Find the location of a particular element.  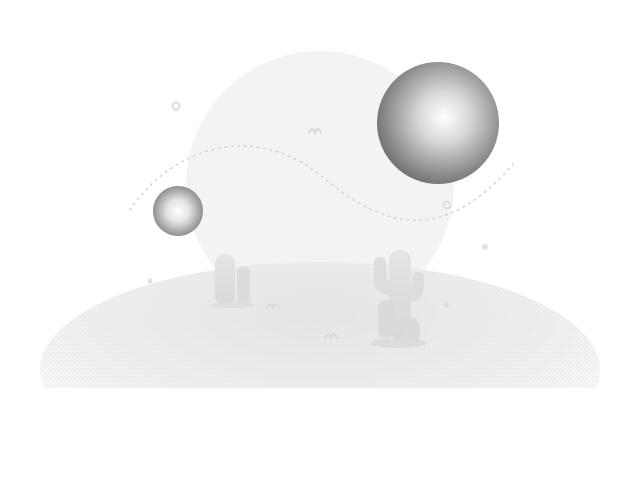

pebble-dot is located at coordinates (446, 305).